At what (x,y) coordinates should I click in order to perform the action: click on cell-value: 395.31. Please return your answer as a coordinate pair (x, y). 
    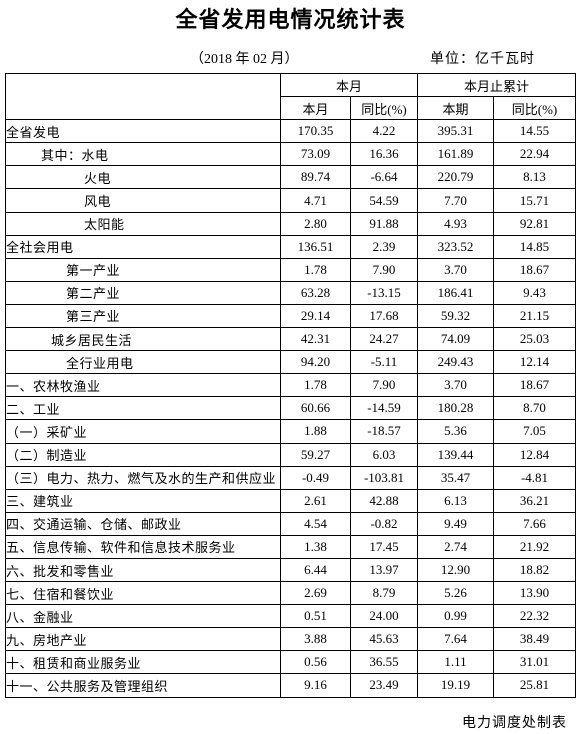
    Looking at the image, I should click on (456, 131).